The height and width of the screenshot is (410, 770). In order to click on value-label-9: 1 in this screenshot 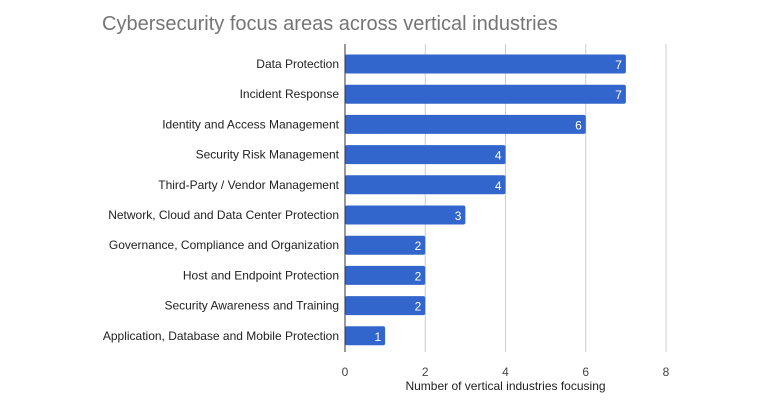, I will do `click(377, 337)`.